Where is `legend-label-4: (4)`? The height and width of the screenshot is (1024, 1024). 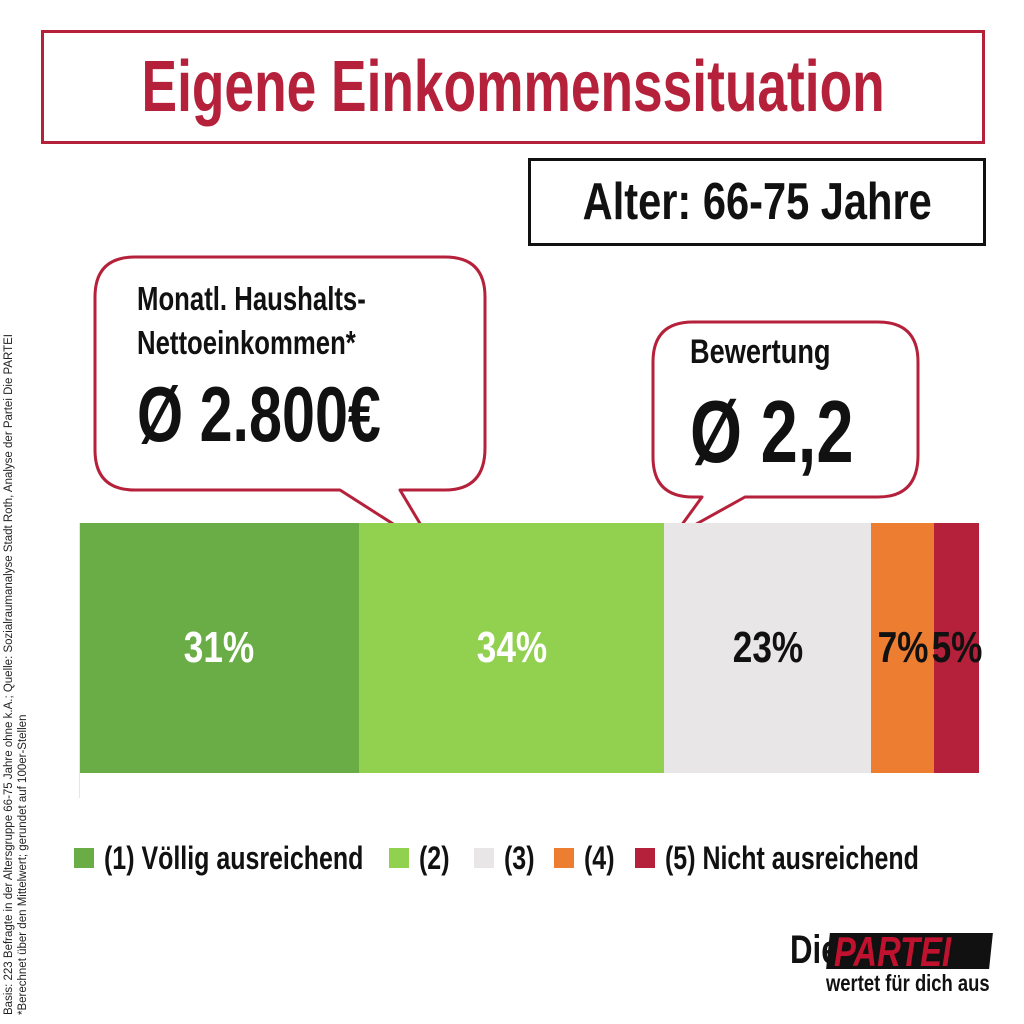 legend-label-4: (4) is located at coordinates (599, 857).